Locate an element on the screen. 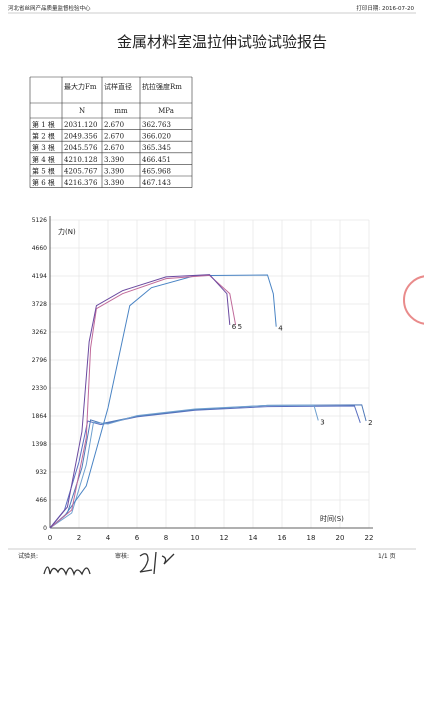 Image resolution: width=424 pixels, height=704 pixels. y-tick-label: 4660 is located at coordinates (39, 248).